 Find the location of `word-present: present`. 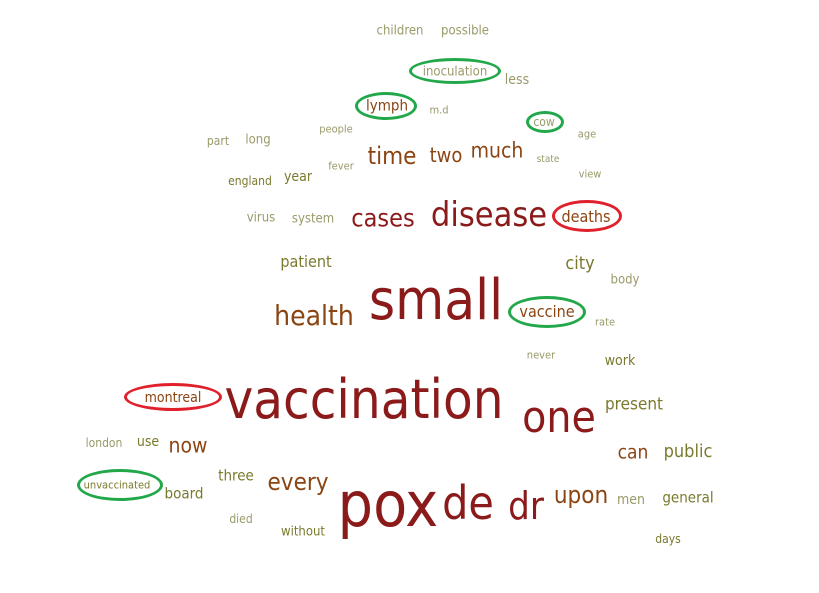

word-present: present is located at coordinates (634, 404).